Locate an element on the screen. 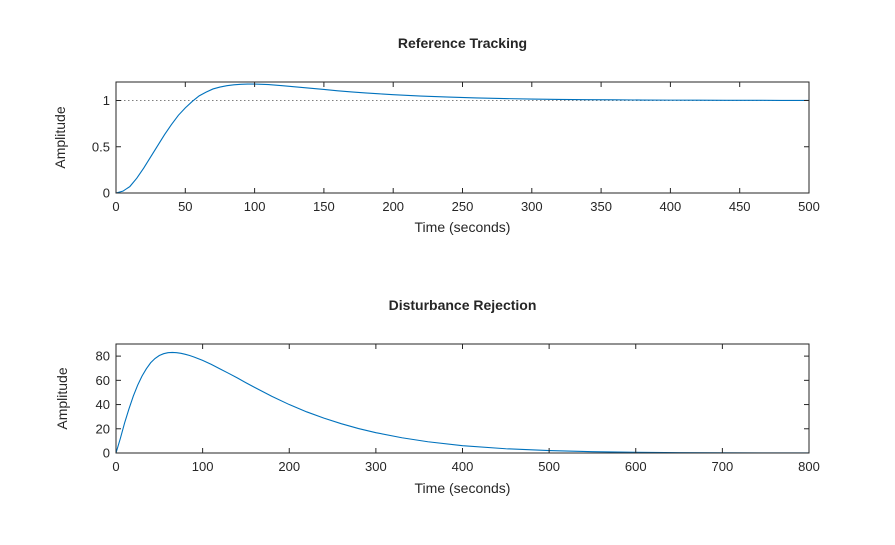  x-tick-label: 800 is located at coordinates (809, 466).